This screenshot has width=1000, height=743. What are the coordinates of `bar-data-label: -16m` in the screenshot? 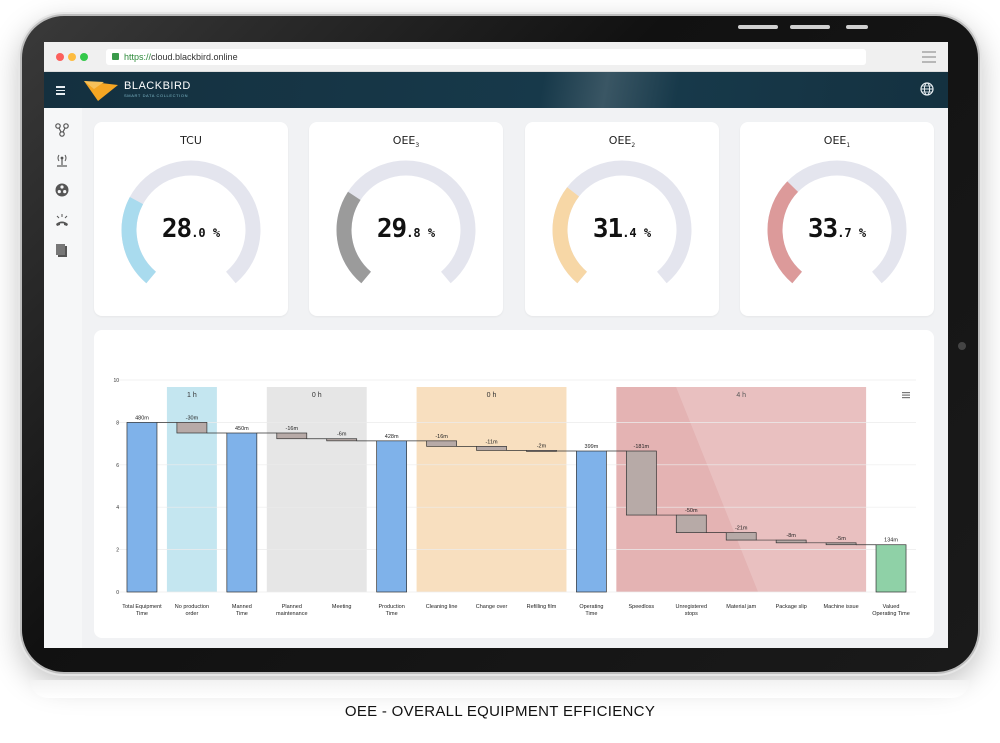 It's located at (441, 437).